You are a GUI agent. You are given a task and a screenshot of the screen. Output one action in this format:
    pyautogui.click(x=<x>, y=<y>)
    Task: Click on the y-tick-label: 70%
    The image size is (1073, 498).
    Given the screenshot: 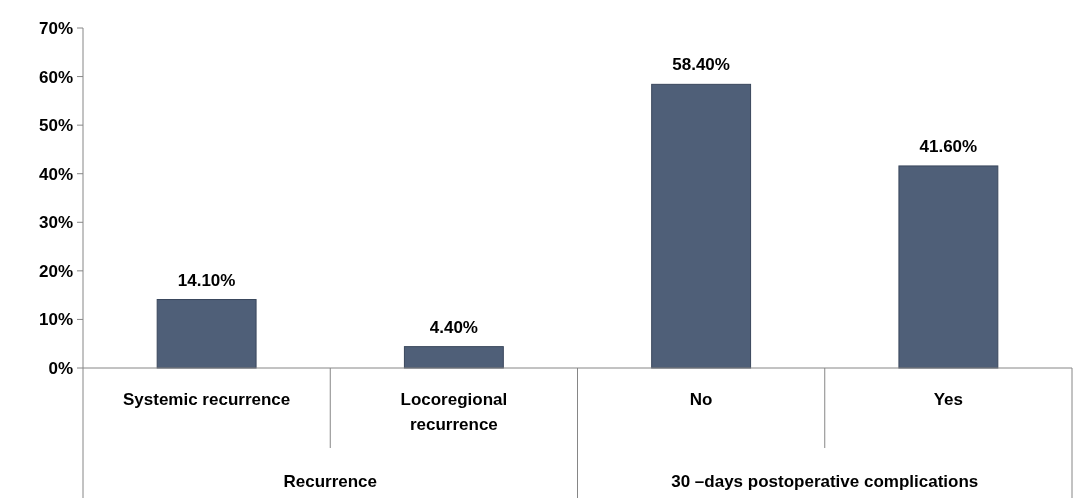 What is the action you would take?
    pyautogui.click(x=55, y=28)
    